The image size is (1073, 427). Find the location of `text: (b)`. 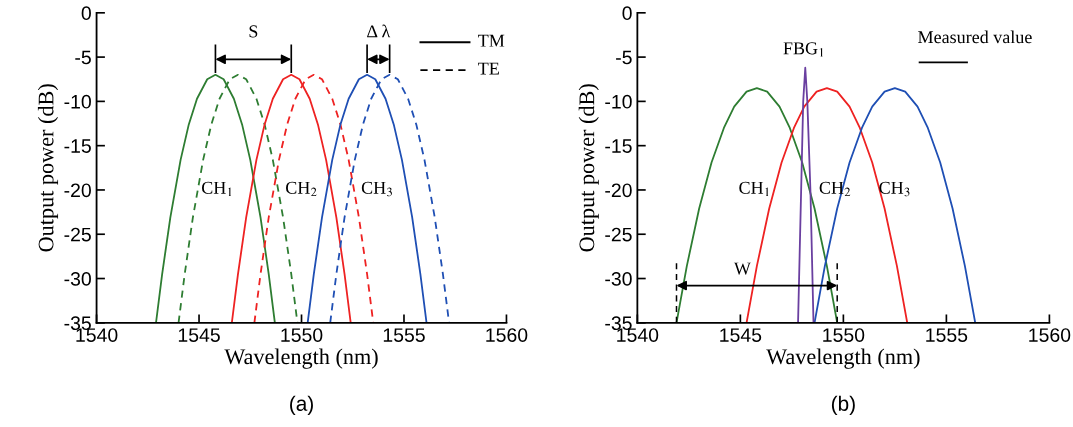

text: (b) is located at coordinates (843, 405).